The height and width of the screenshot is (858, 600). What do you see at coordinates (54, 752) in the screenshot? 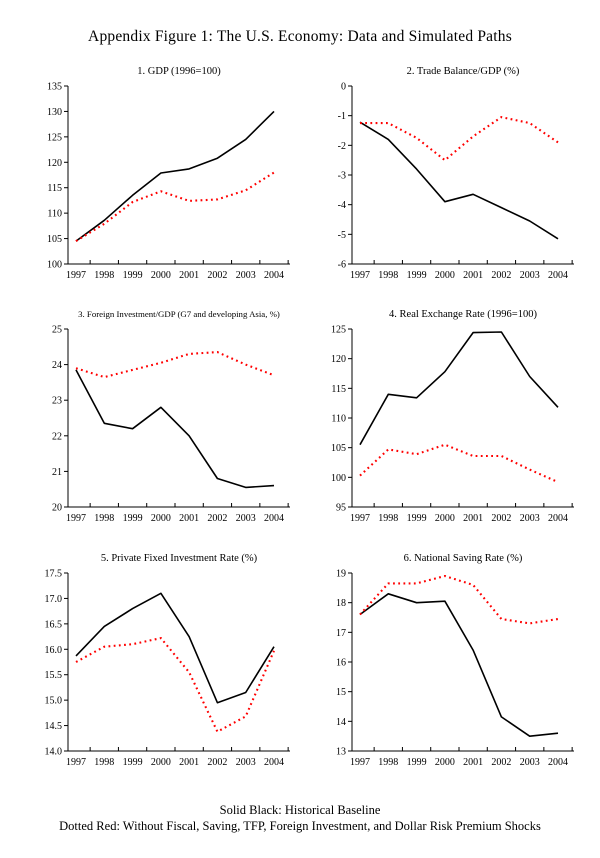
I see `y-tick-label: 14.0` at bounding box center [54, 752].